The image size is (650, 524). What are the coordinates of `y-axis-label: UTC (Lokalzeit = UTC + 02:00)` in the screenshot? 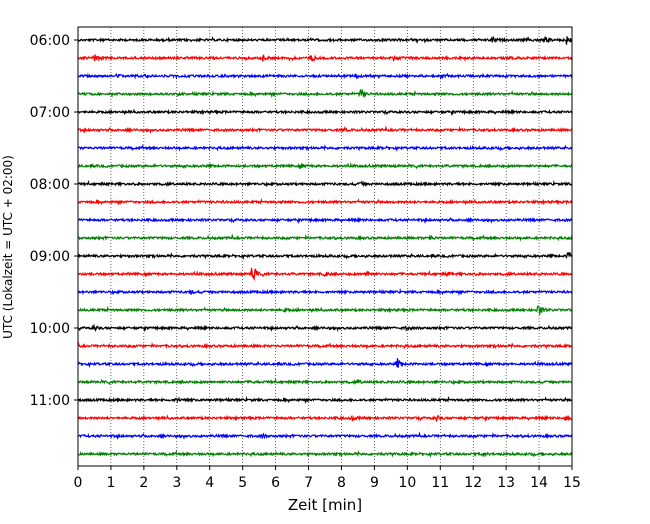 It's located at (8, 247).